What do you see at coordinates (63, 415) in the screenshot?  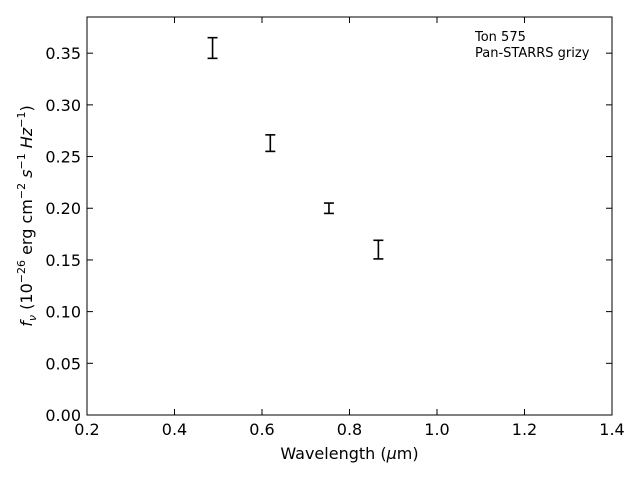 I see `y-tick-label: 0.00` at bounding box center [63, 415].